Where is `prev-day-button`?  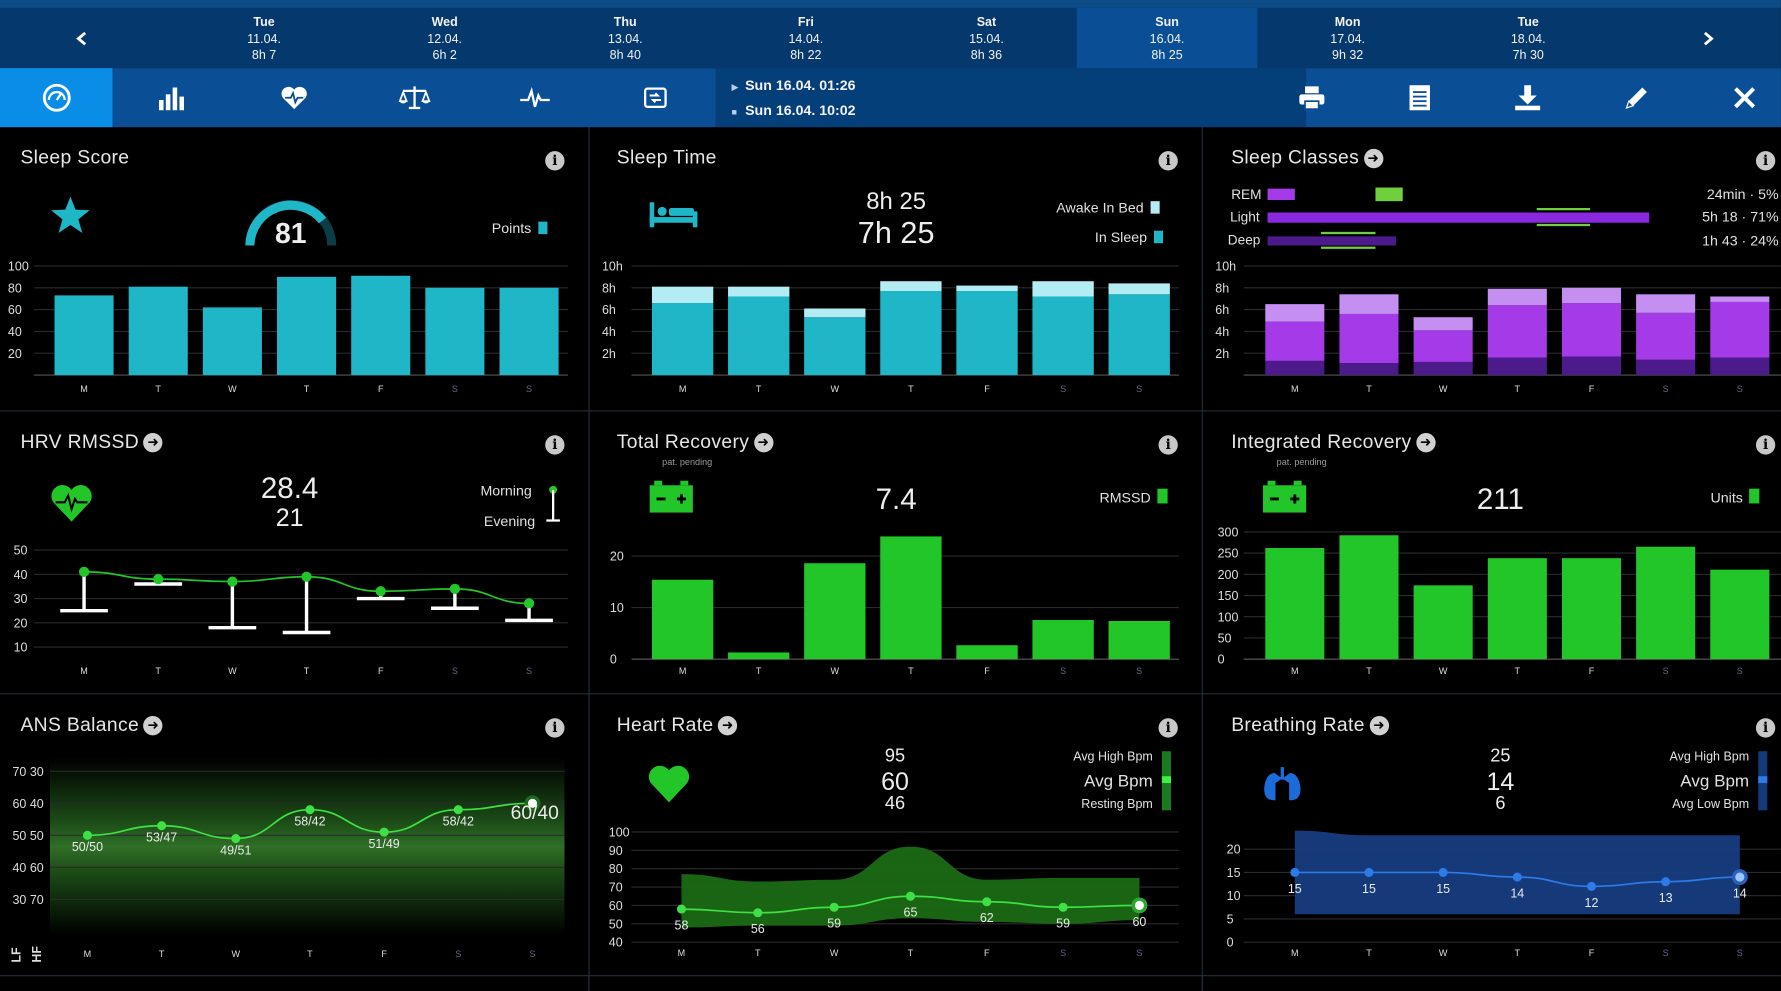 prev-day-button is located at coordinates (81, 38).